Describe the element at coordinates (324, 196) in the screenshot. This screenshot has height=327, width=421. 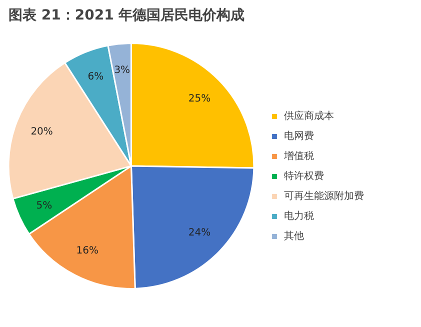
I see `legend-label: 可再生能源附加费` at that location.